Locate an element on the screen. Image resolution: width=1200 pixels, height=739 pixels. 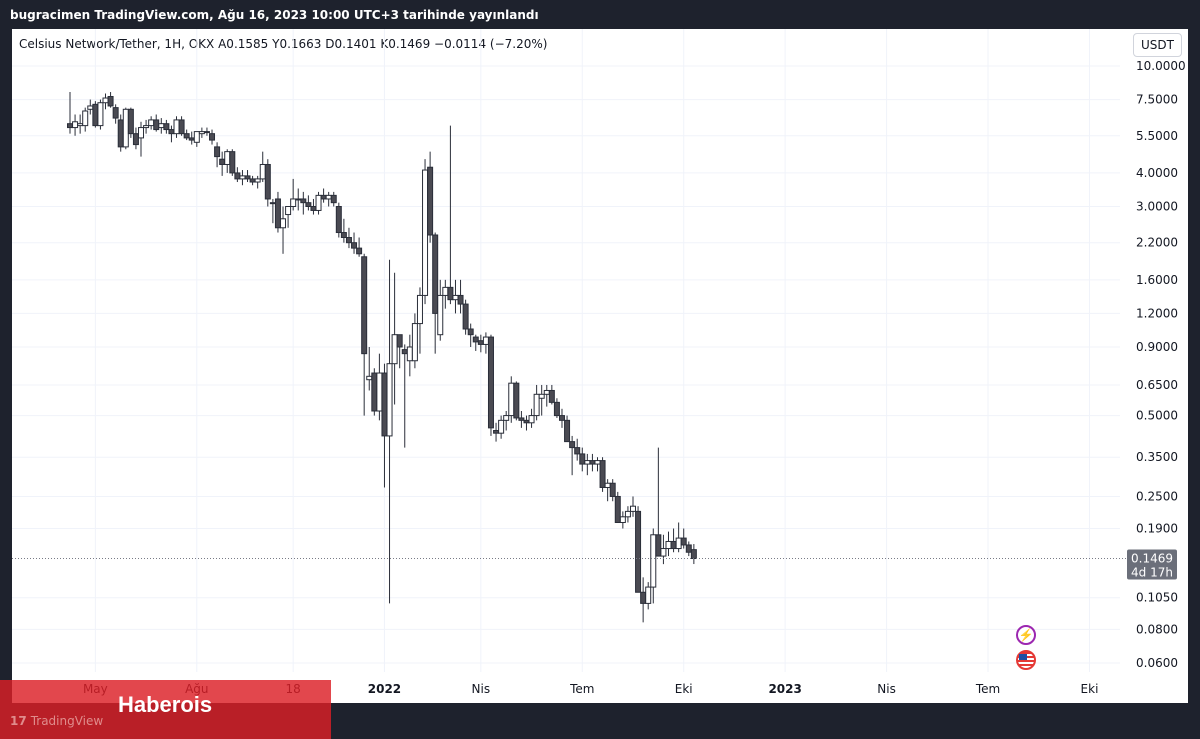
high-value: Y0.1663 is located at coordinates (297, 44).